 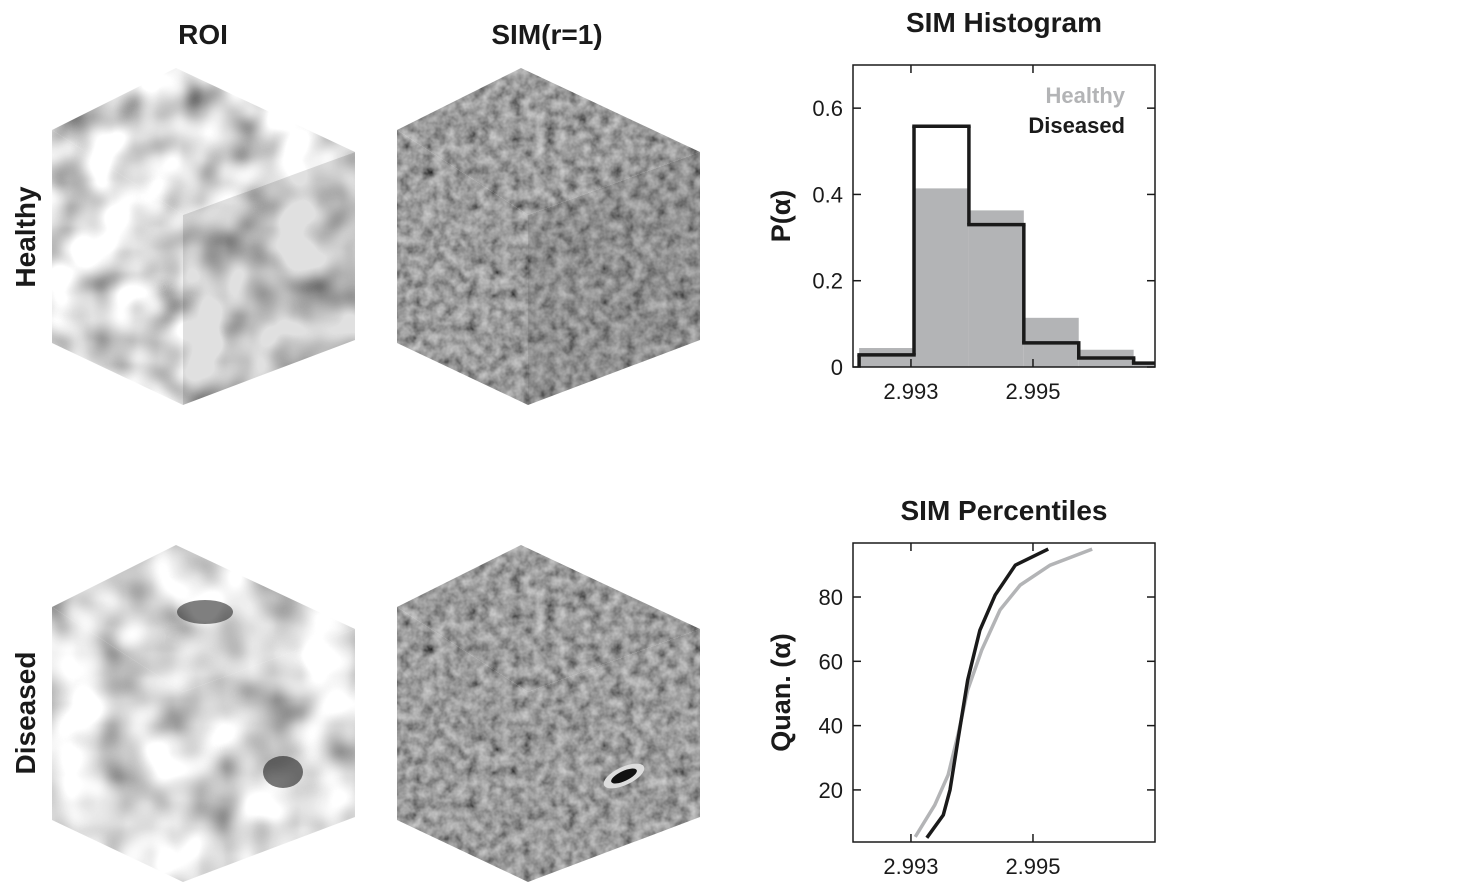 What do you see at coordinates (827, 194) in the screenshot?
I see `y-tick-label: 0.4` at bounding box center [827, 194].